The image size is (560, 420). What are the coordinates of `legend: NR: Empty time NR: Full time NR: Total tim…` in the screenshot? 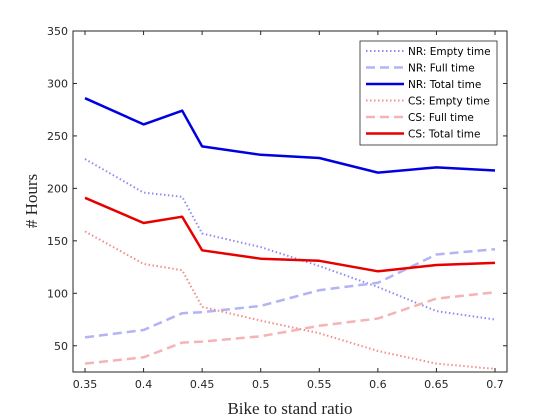 It's located at (428, 93).